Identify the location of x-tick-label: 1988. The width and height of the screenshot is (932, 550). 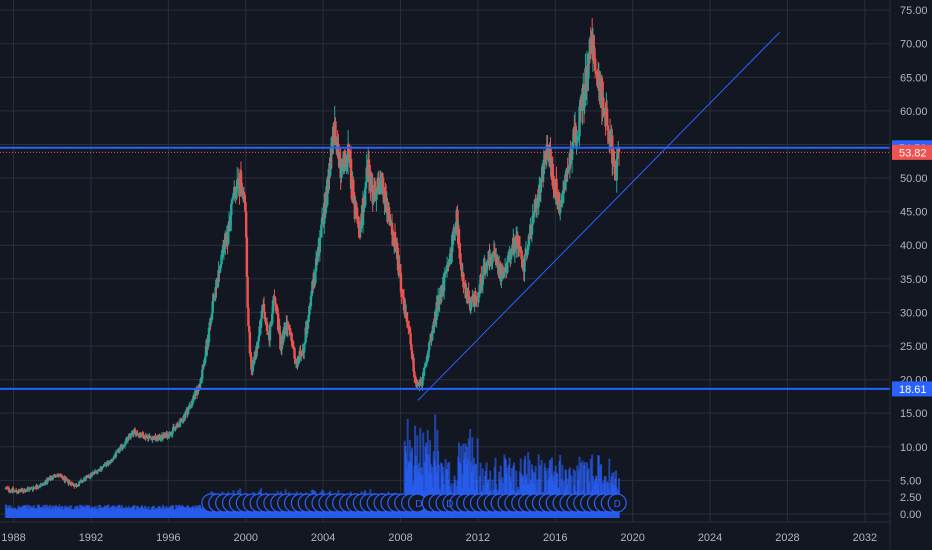
(13, 538).